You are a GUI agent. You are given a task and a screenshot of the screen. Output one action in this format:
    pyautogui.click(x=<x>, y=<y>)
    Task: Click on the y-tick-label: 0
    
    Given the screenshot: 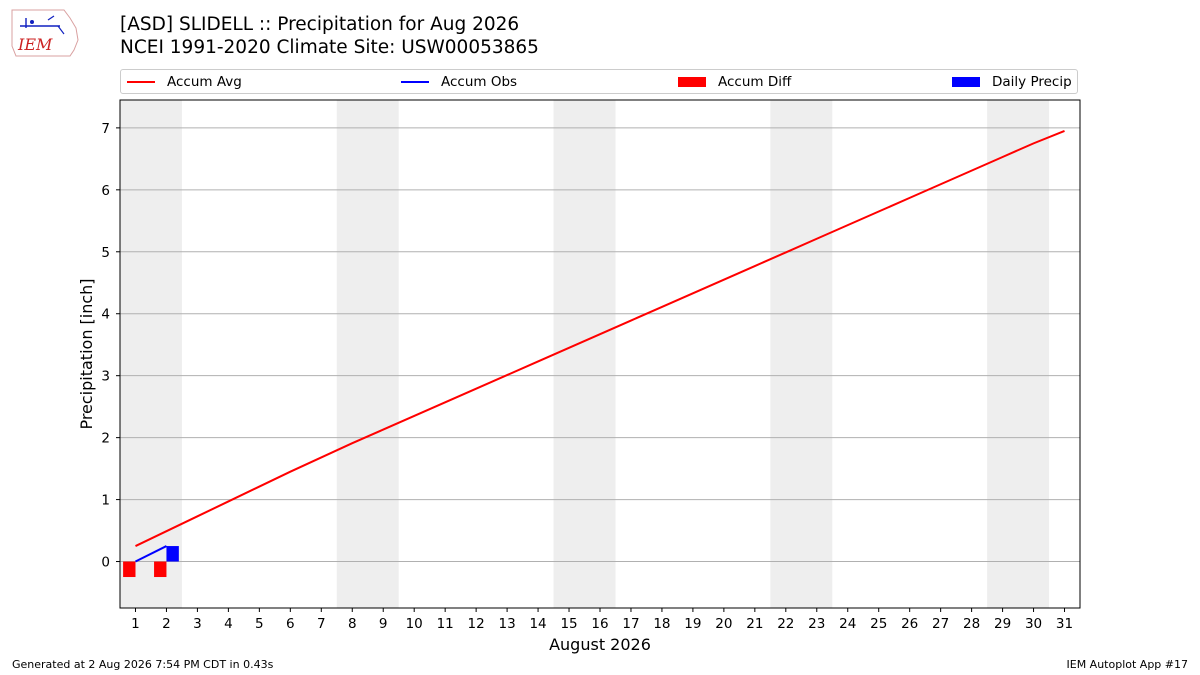 What is the action you would take?
    pyautogui.click(x=105, y=563)
    